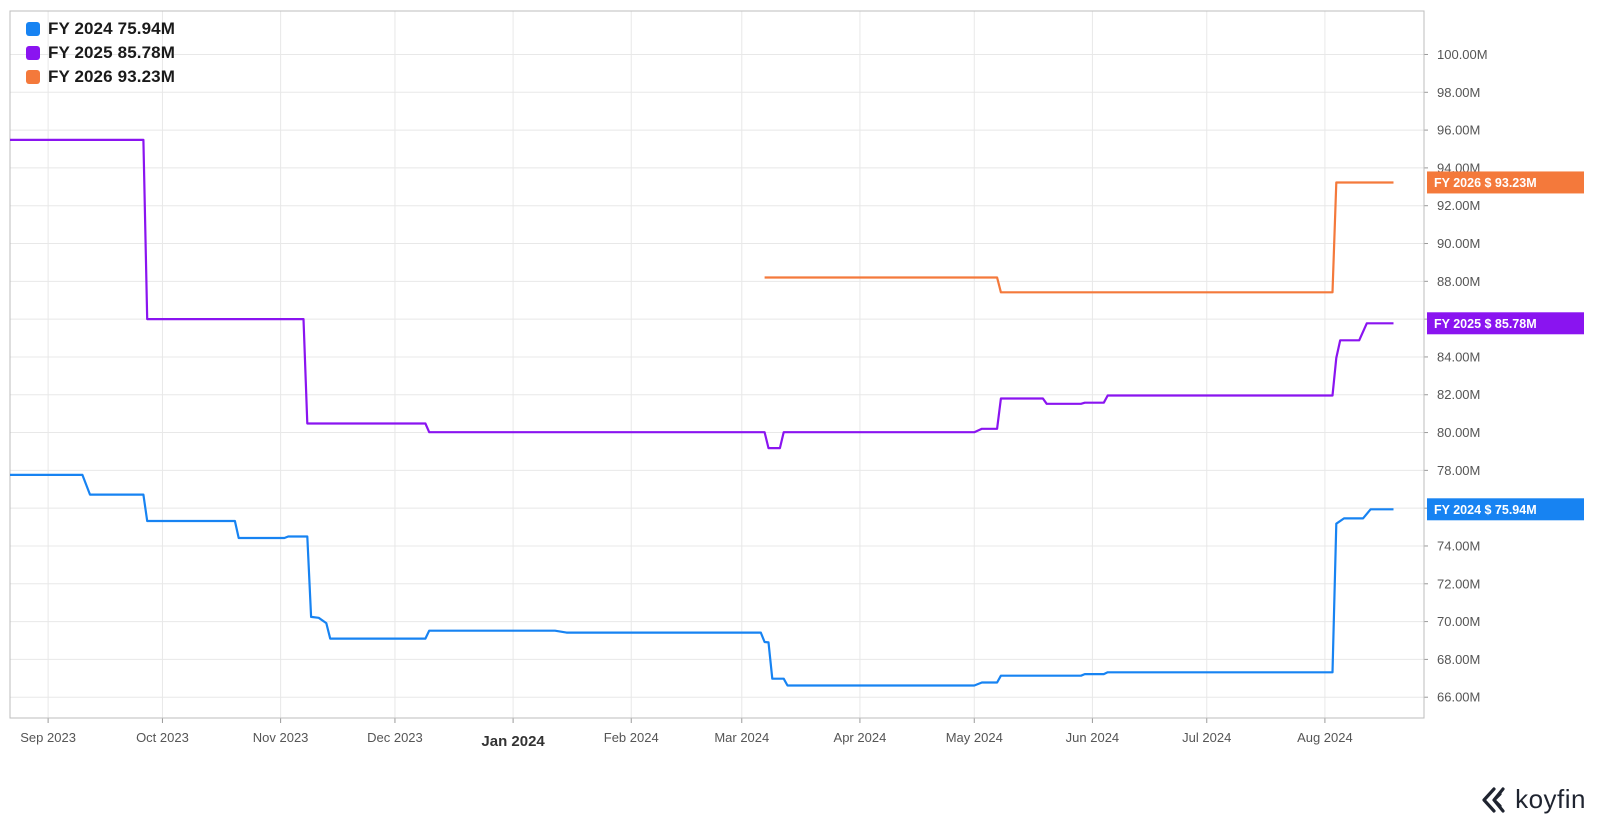 The width and height of the screenshot is (1600, 827). Describe the element at coordinates (1458, 130) in the screenshot. I see `y-tick-label: 96.00M` at that location.